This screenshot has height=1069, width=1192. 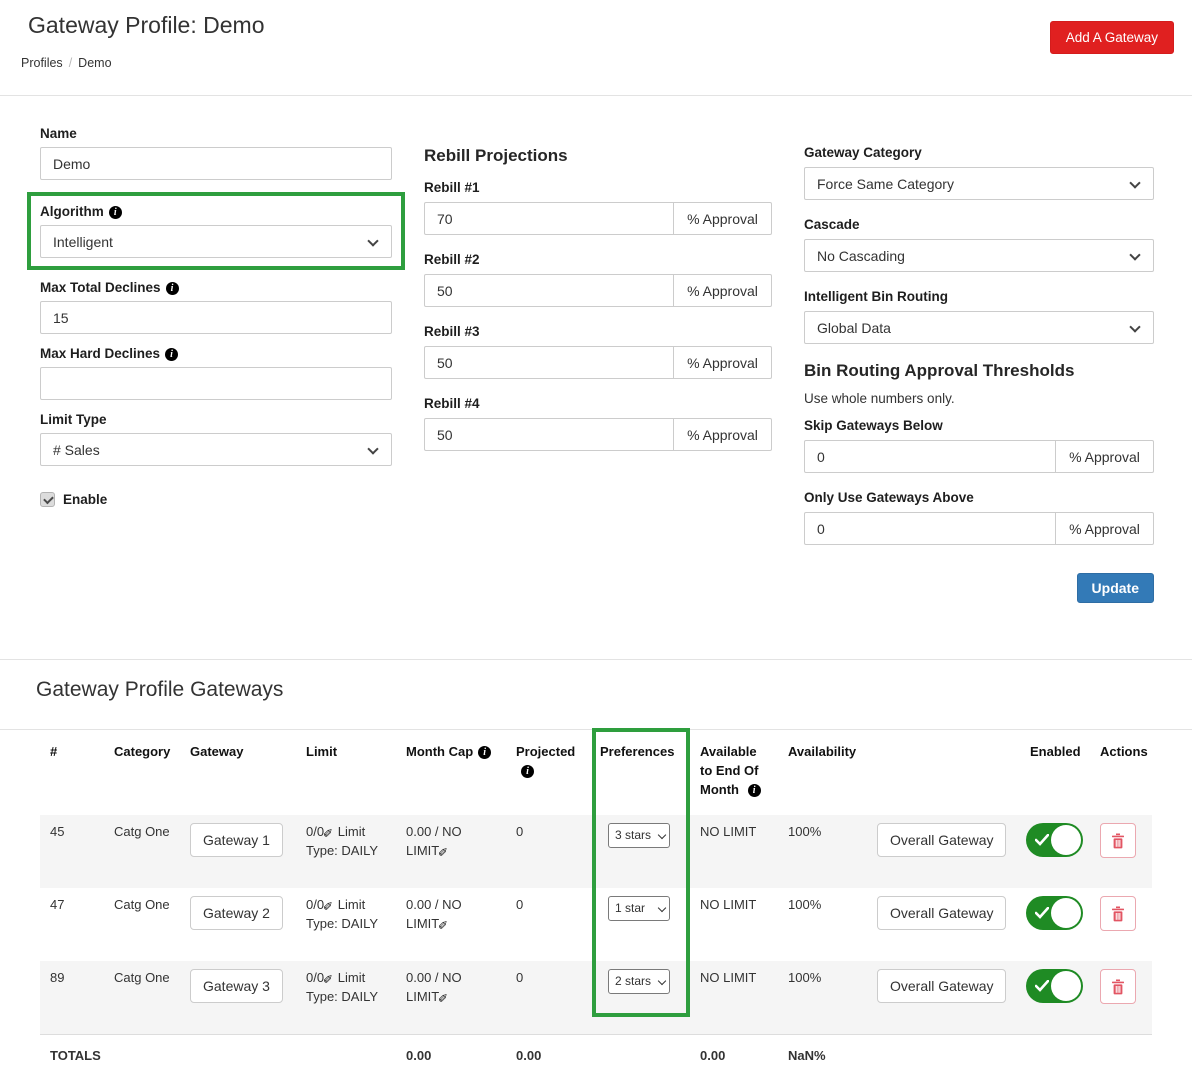 What do you see at coordinates (85, 499) in the screenshot?
I see `enable-label: Enable` at bounding box center [85, 499].